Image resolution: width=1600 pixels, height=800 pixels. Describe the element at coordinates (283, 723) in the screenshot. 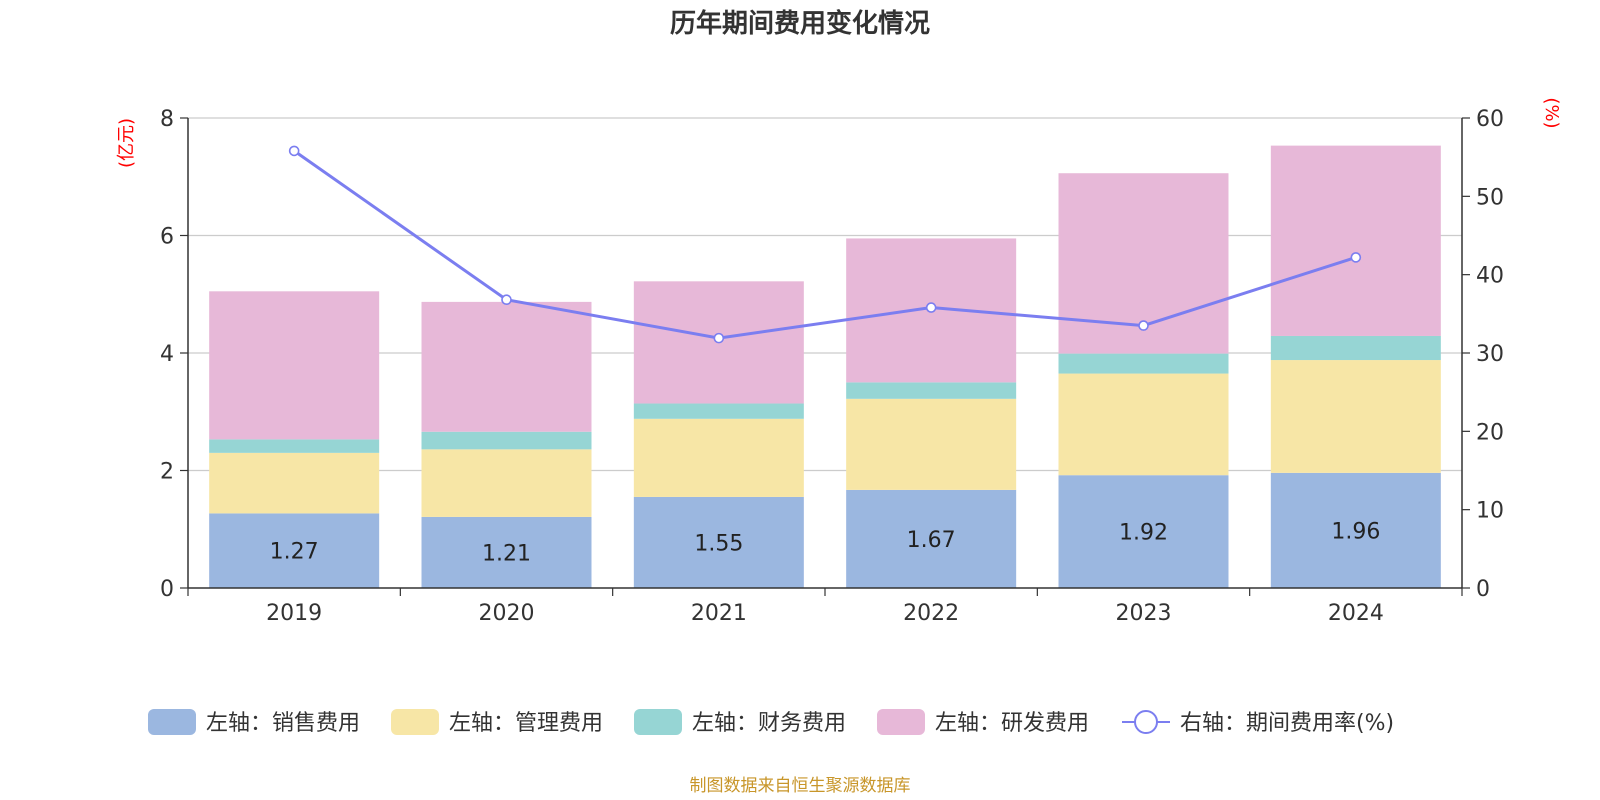

I see `legend-label: 左轴：销售费用` at that location.